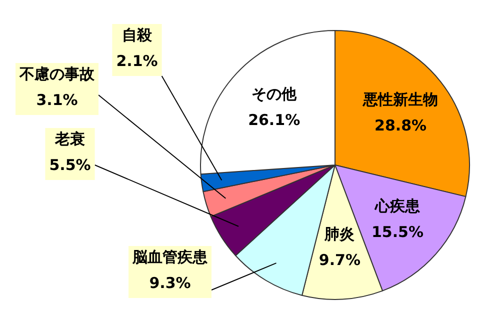 The width and height of the screenshot is (490, 310). What do you see at coordinates (398, 206) in the screenshot?
I see `slice-label: 心疾患` at bounding box center [398, 206].